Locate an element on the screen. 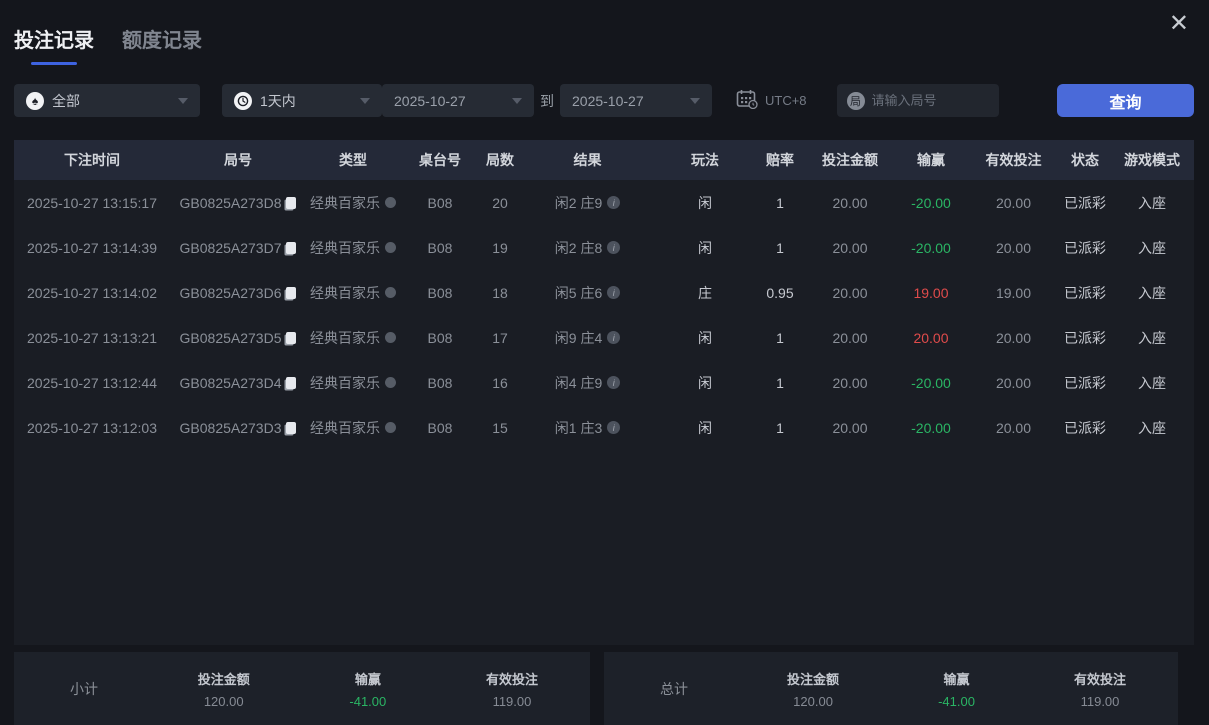 This screenshot has width=1209, height=725. win-loss: 20.00 is located at coordinates (931, 337).